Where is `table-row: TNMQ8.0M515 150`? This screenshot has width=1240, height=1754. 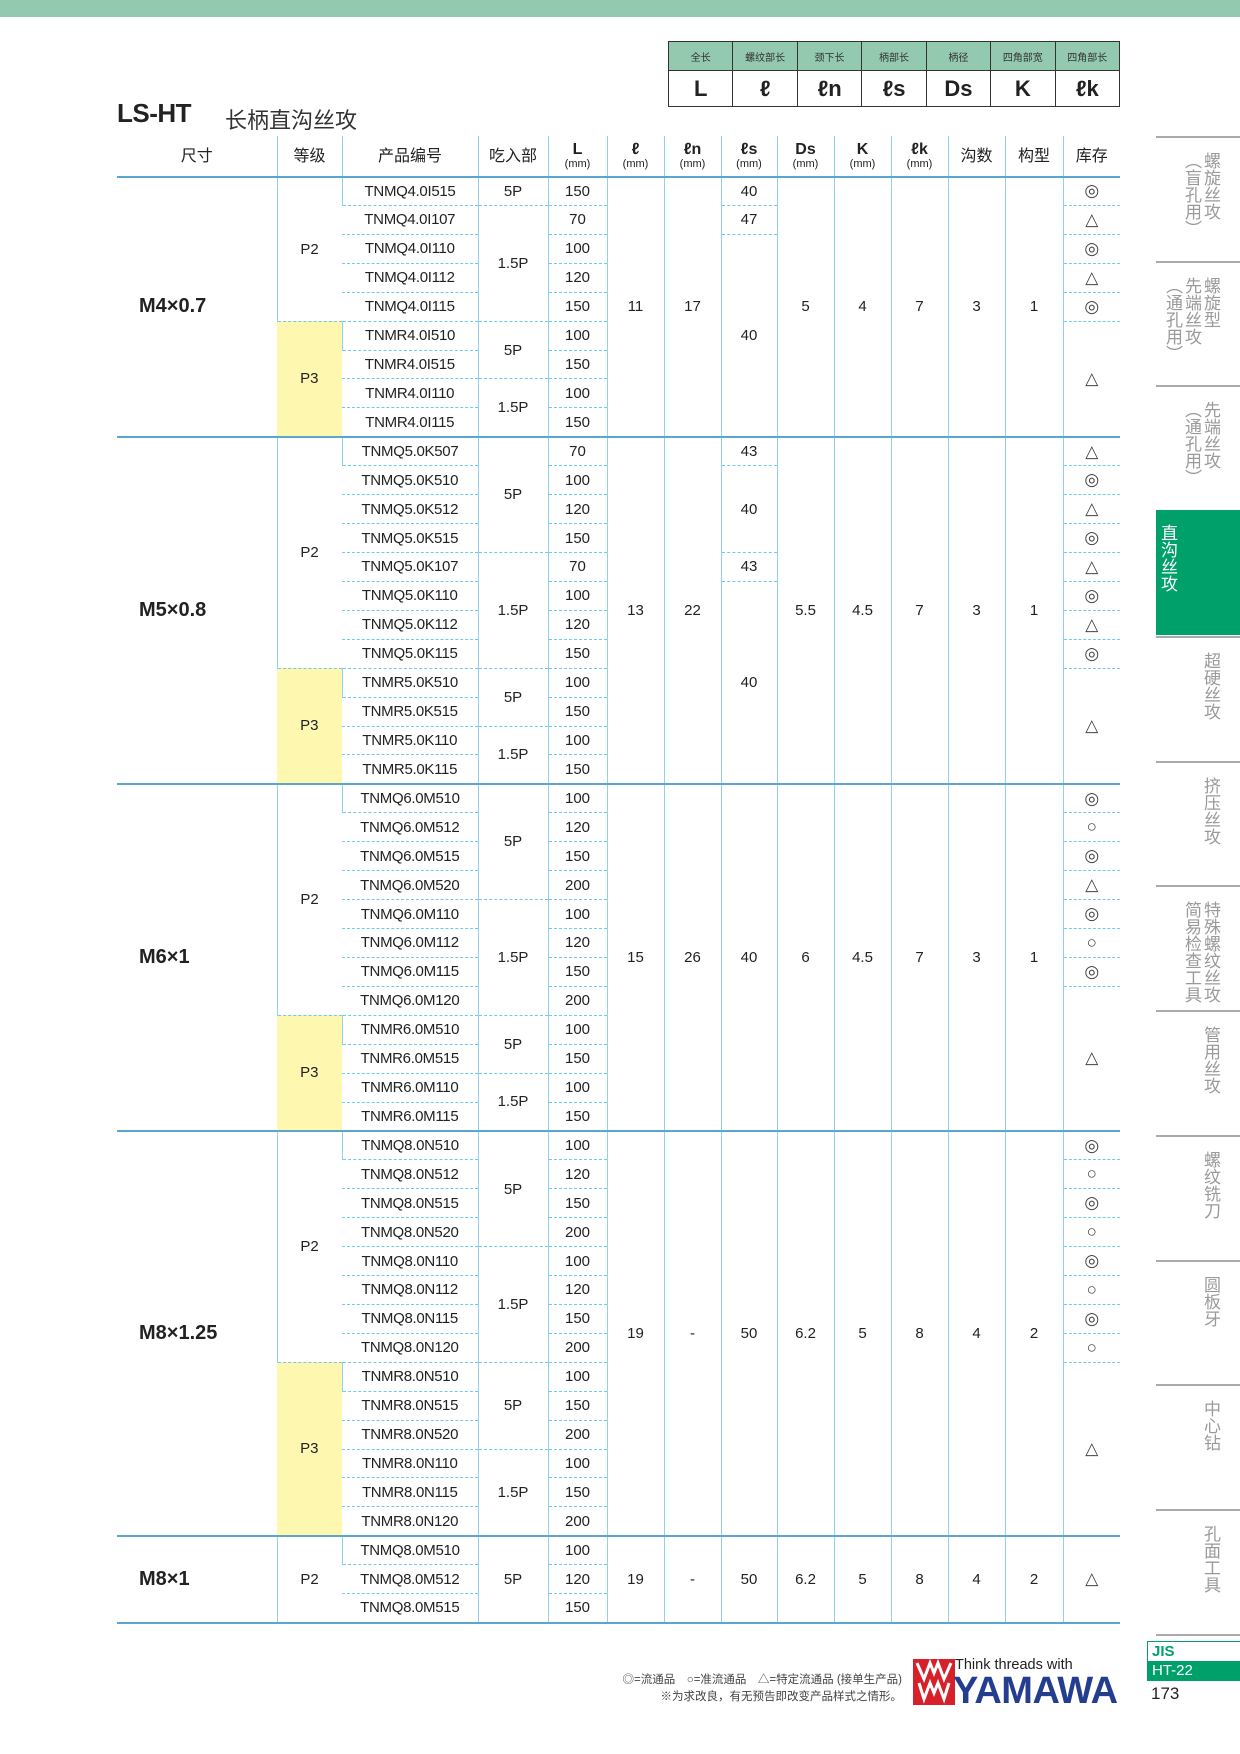 table-row: TNMQ8.0M515 150 is located at coordinates (618, 1608).